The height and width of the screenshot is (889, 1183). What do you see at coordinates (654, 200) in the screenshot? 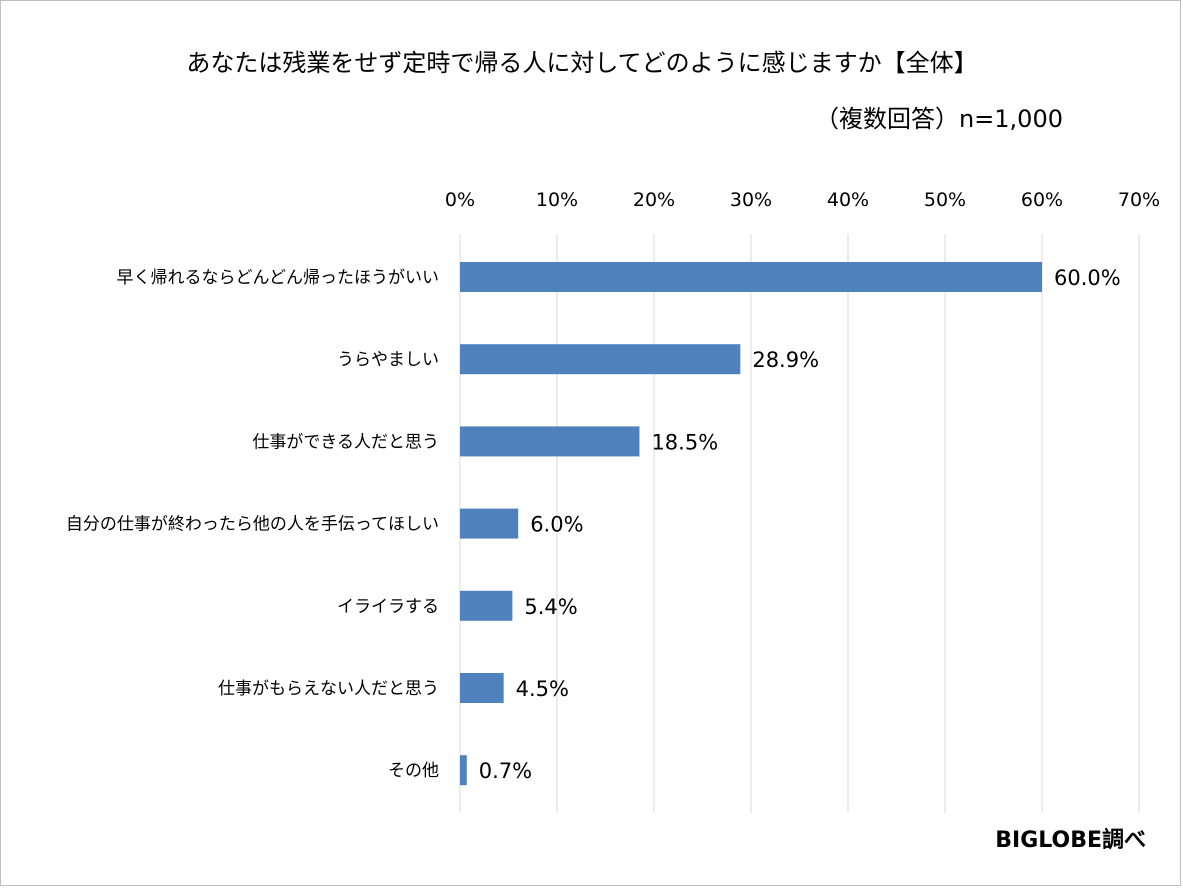
I see `x-tick-label: 20%` at bounding box center [654, 200].